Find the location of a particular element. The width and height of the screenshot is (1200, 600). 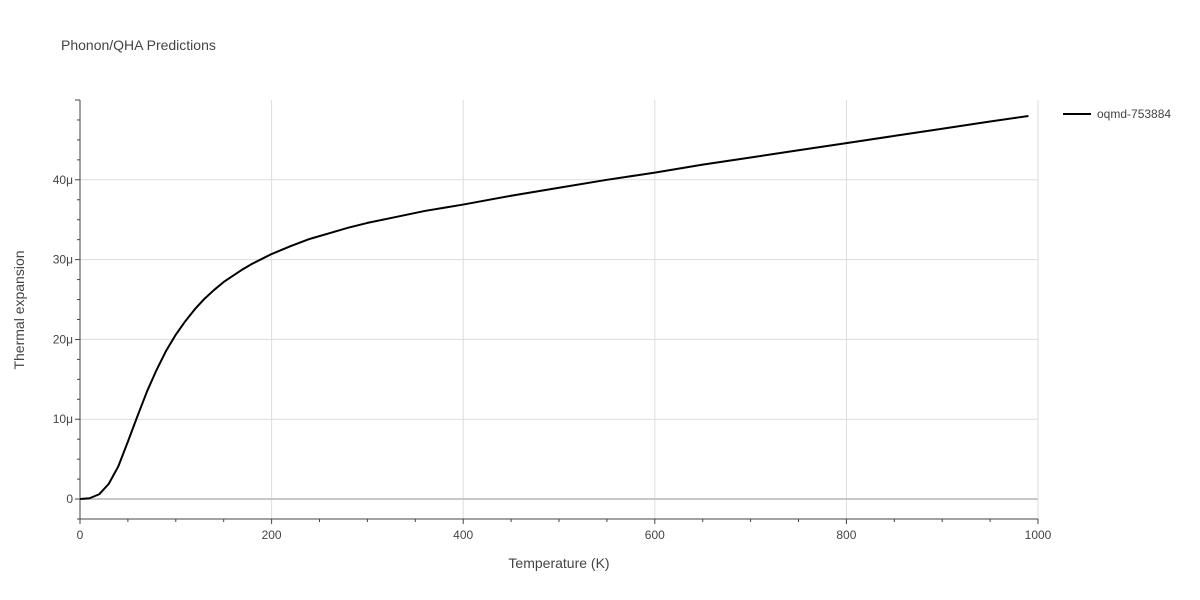

x-axis-title: Temperature (K) is located at coordinates (558, 563).